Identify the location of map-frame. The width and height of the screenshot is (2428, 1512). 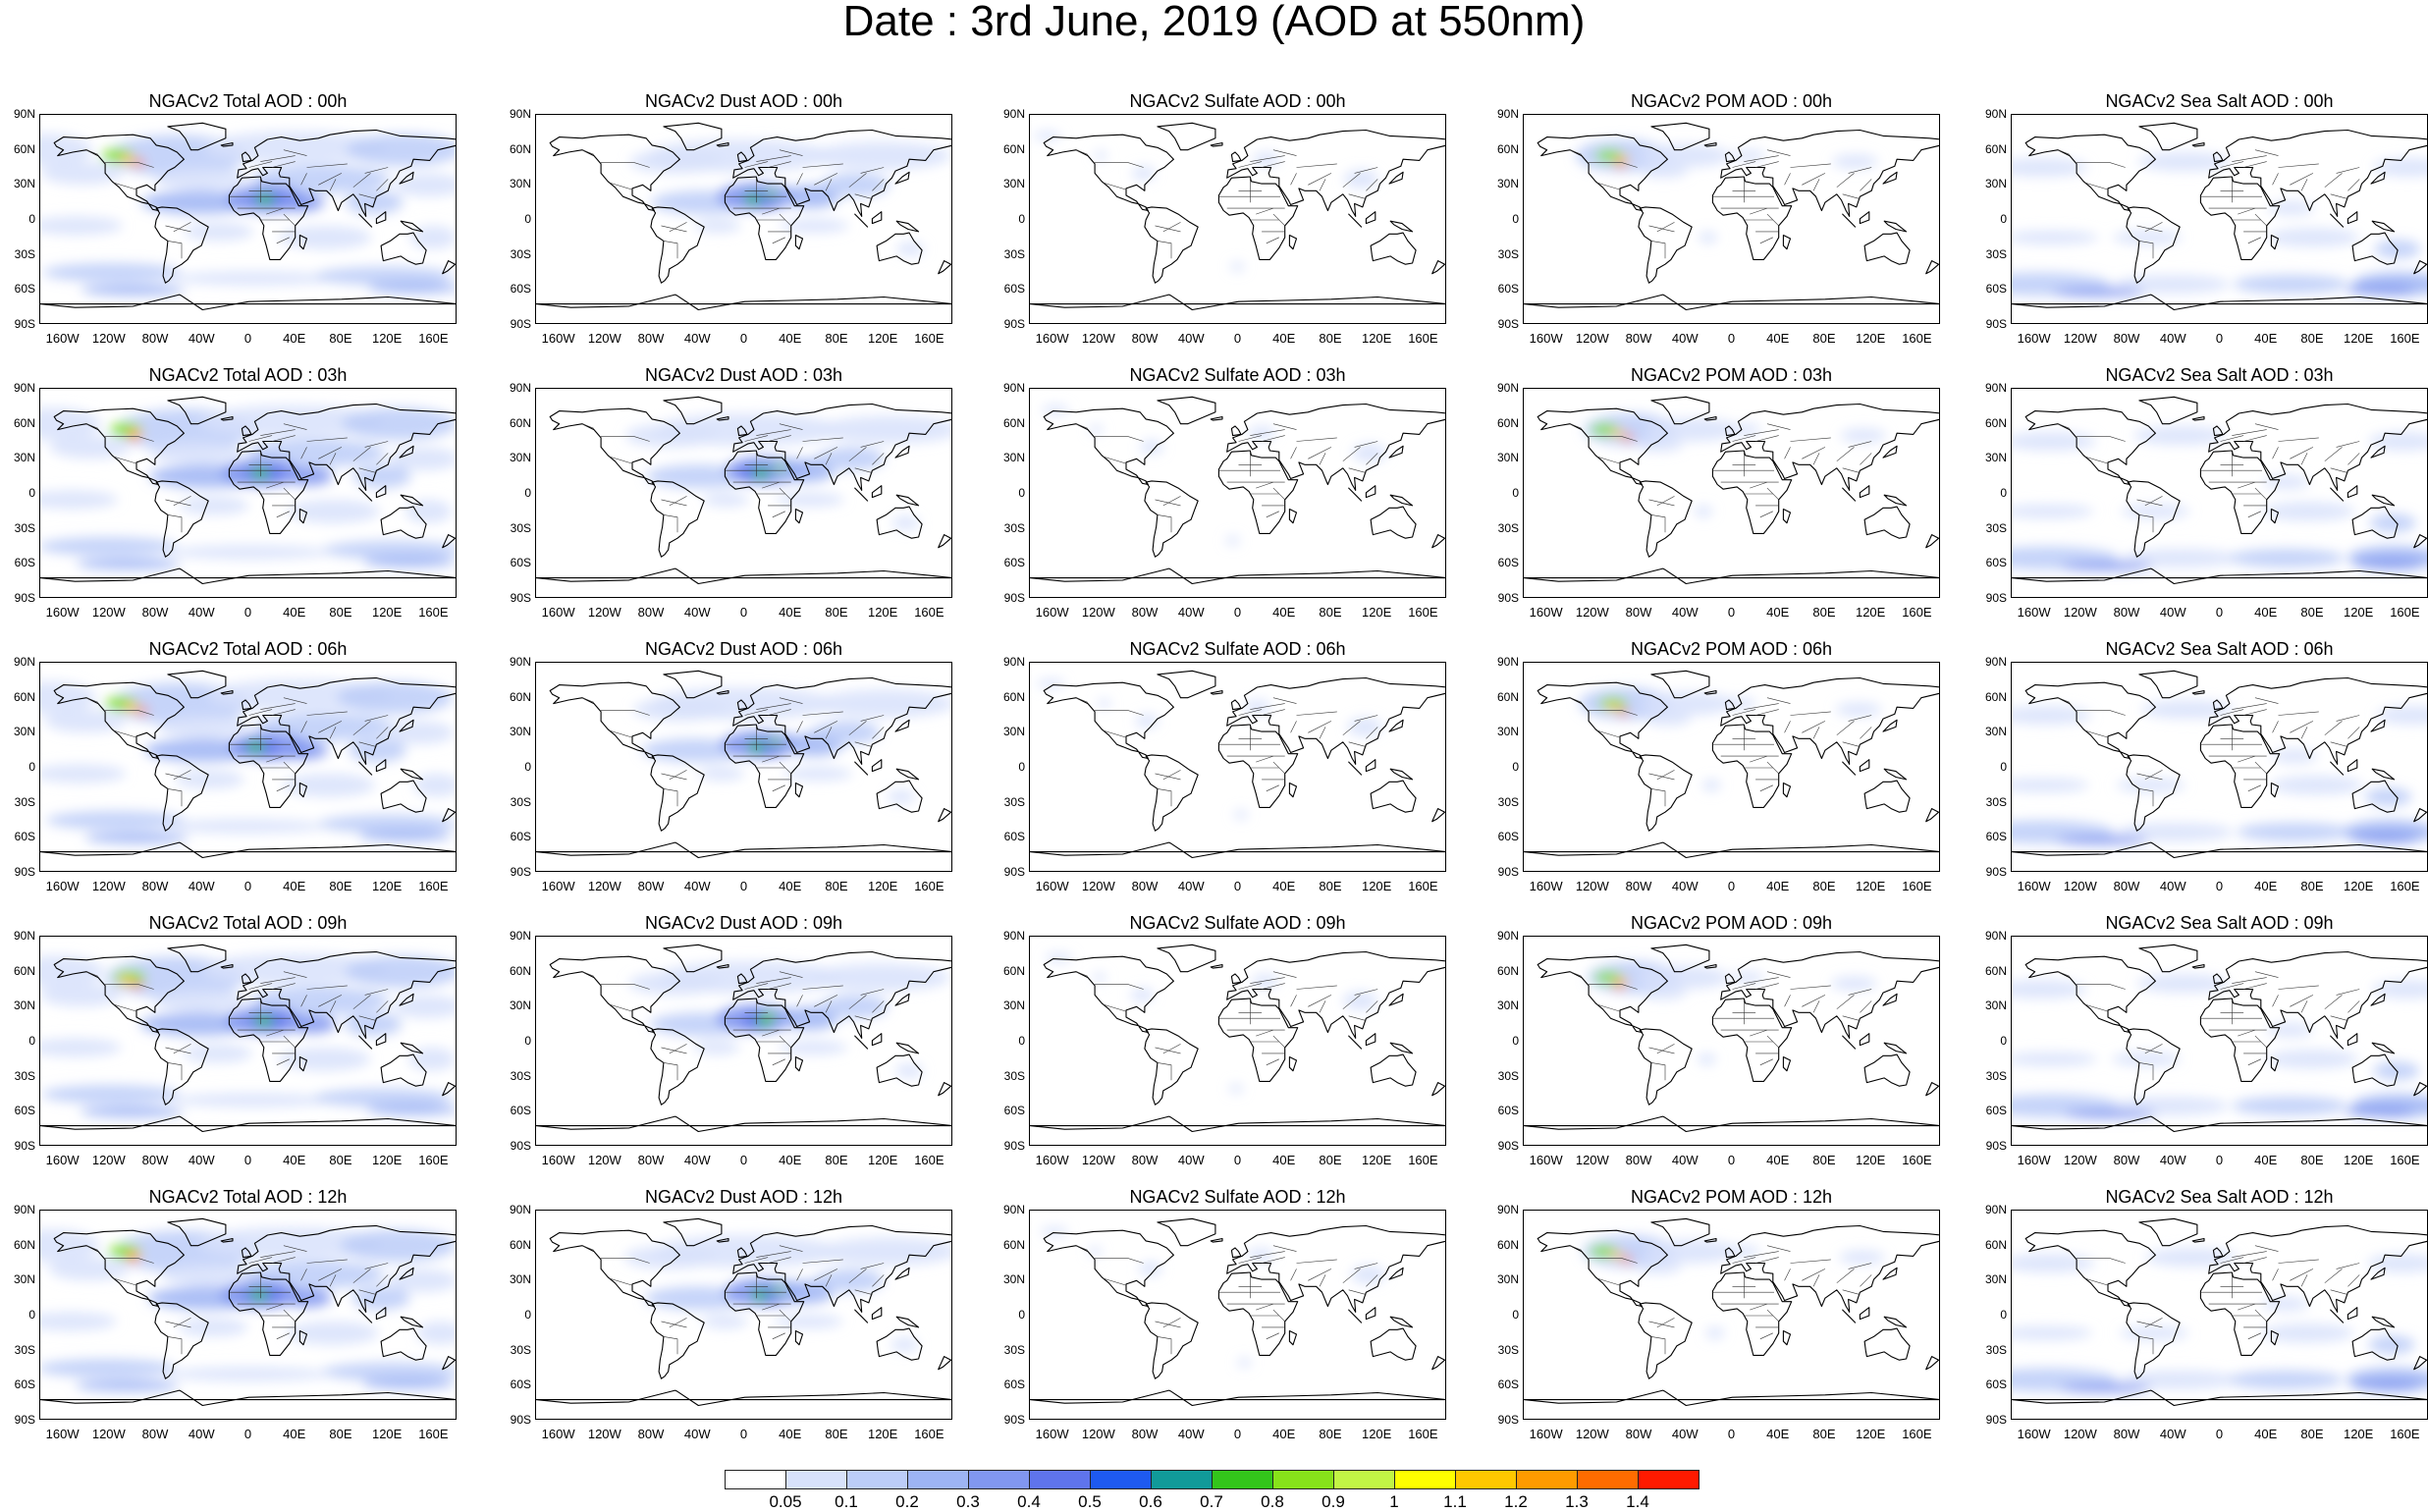
(248, 767).